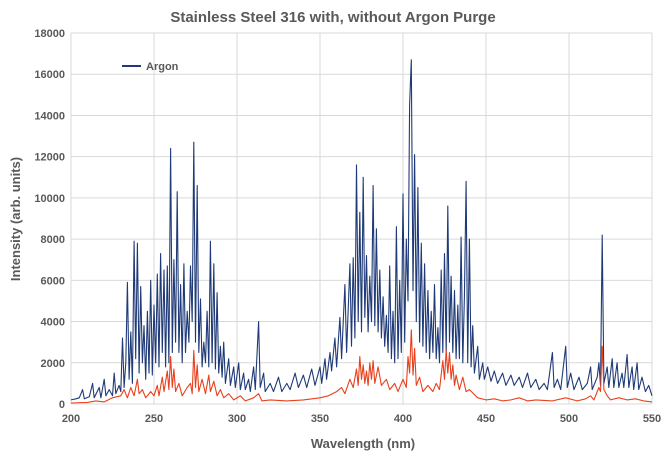 This screenshot has height=455, width=666. Describe the element at coordinates (652, 419) in the screenshot. I see `x-tick-label: 550` at that location.